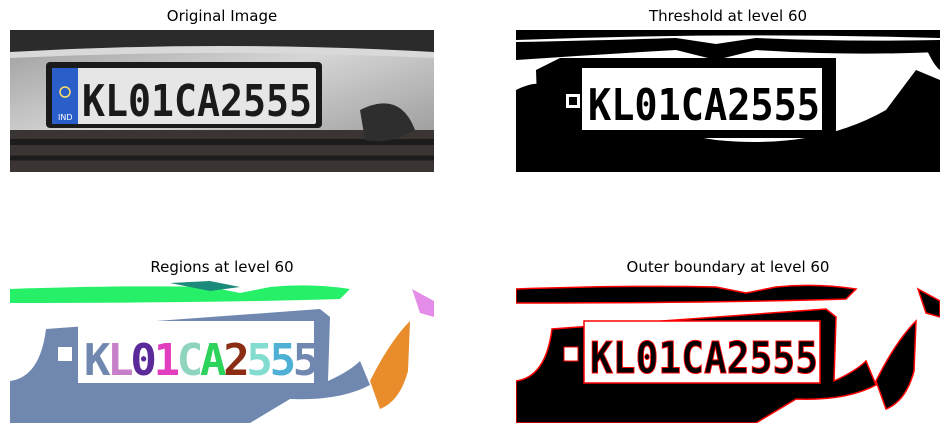  What do you see at coordinates (704, 105) in the screenshot?
I see `plate-text-threshold: KL01CA2555` at bounding box center [704, 105].